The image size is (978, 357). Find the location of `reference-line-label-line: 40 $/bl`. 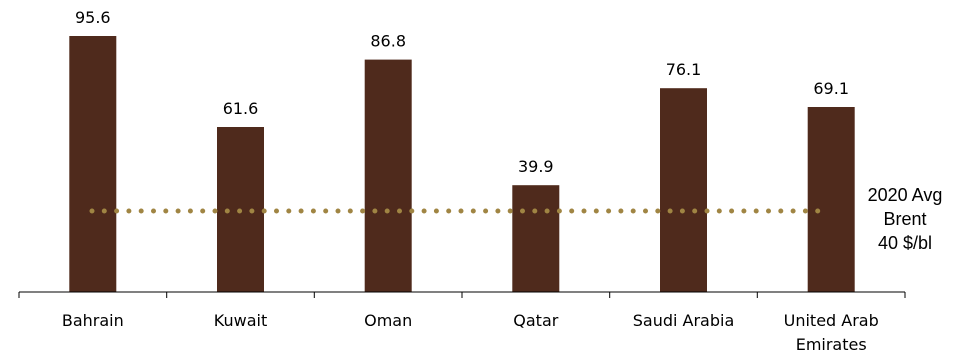

reference-line-label-line: 40 $/bl is located at coordinates (905, 243).